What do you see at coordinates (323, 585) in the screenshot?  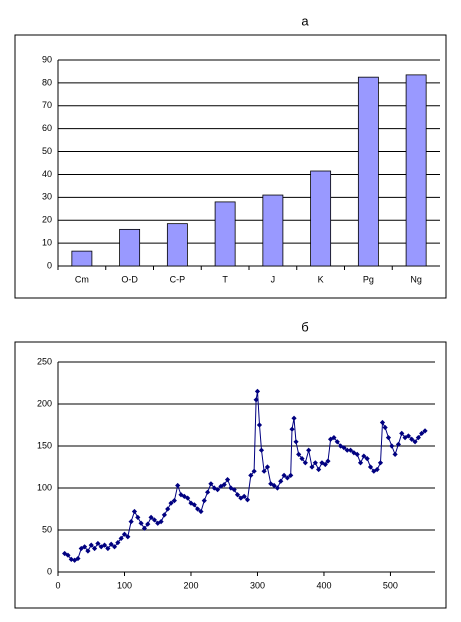 I see `x-tick-label: 400` at bounding box center [323, 585].